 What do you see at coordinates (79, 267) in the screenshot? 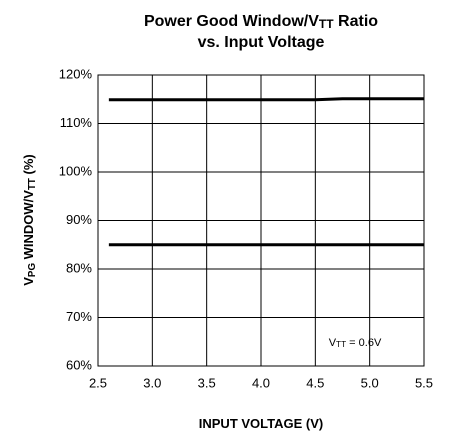
I see `y-tick-label: 80%` at bounding box center [79, 267].